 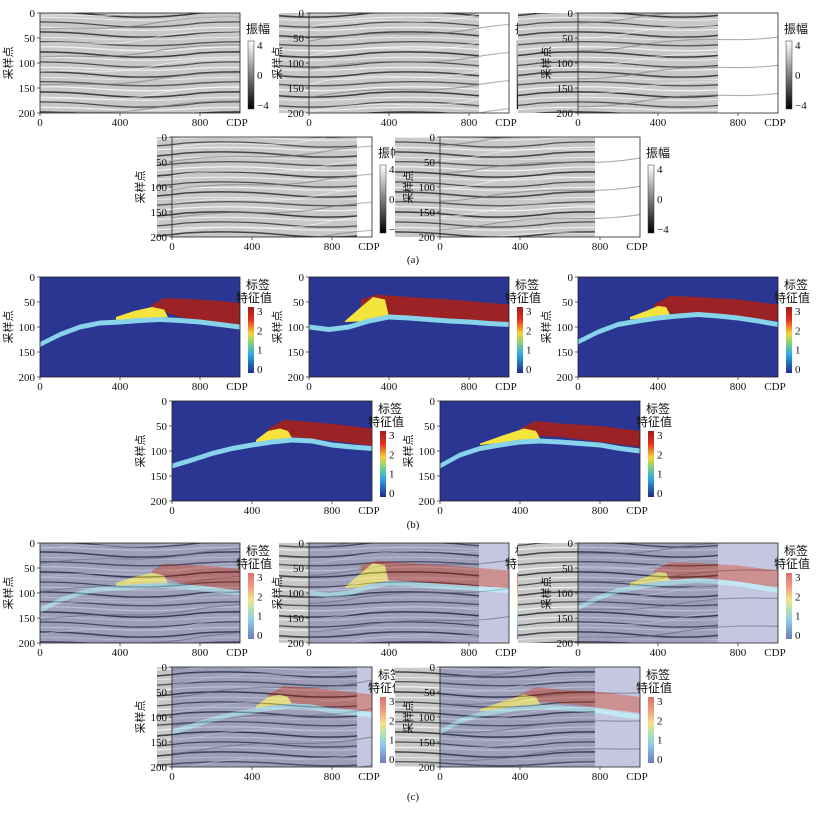 What do you see at coordinates (413, 525) in the screenshot?
I see `caption-b: (b)` at bounding box center [413, 525].